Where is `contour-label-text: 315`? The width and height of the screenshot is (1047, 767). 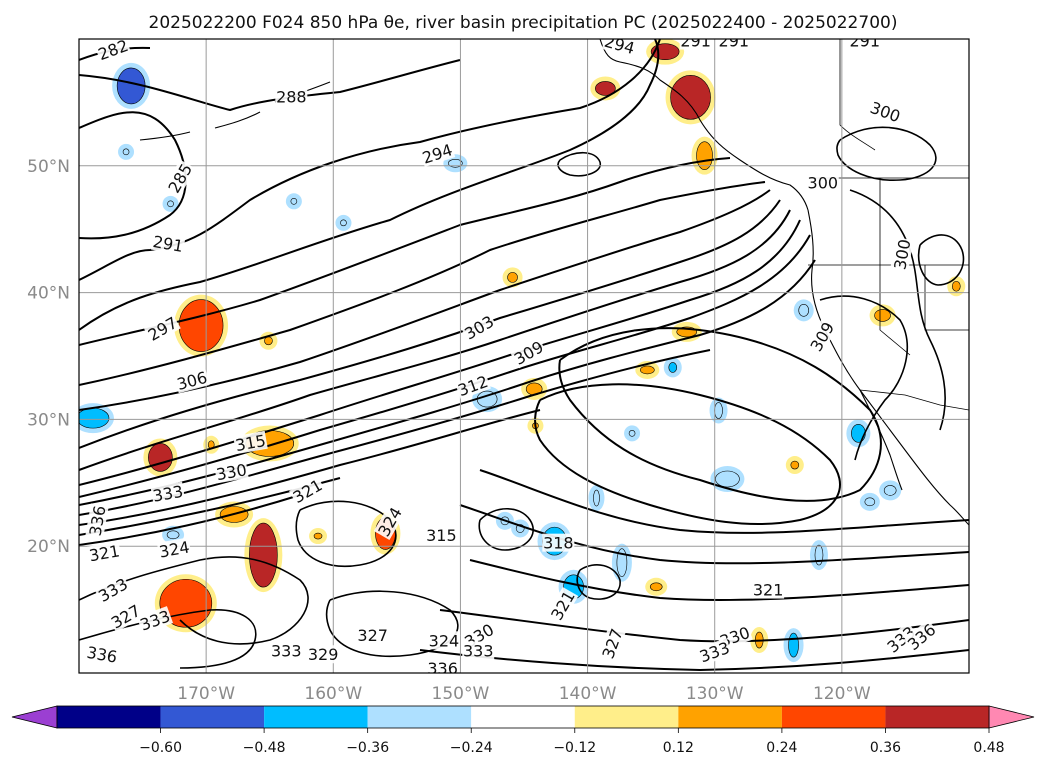 contour-label-text: 315 is located at coordinates (441, 535).